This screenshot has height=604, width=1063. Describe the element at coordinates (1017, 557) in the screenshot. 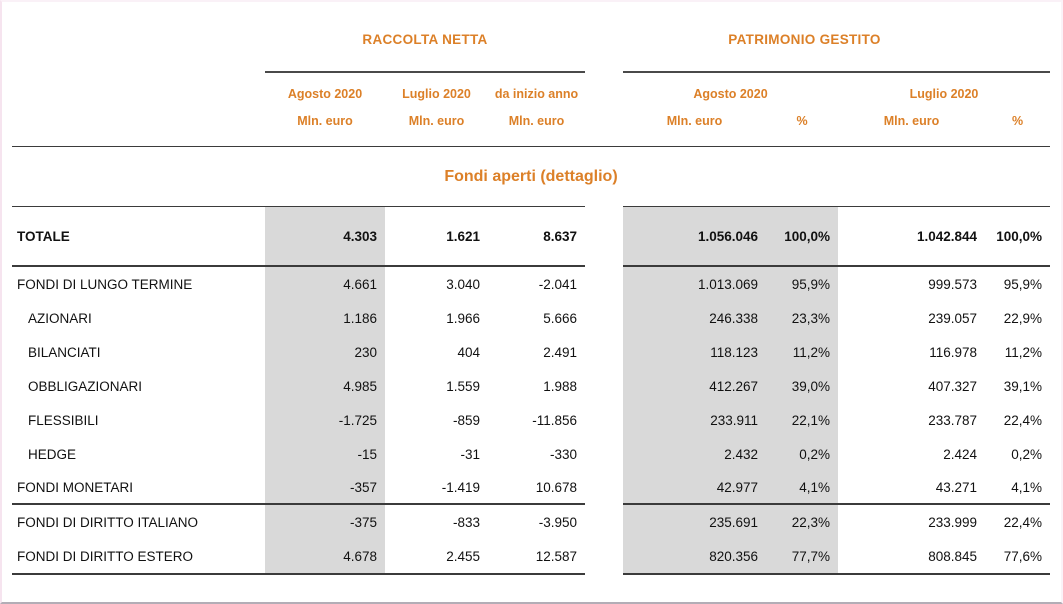

I see `value-cell-pg-luglio-pct: 77,6%` at that location.